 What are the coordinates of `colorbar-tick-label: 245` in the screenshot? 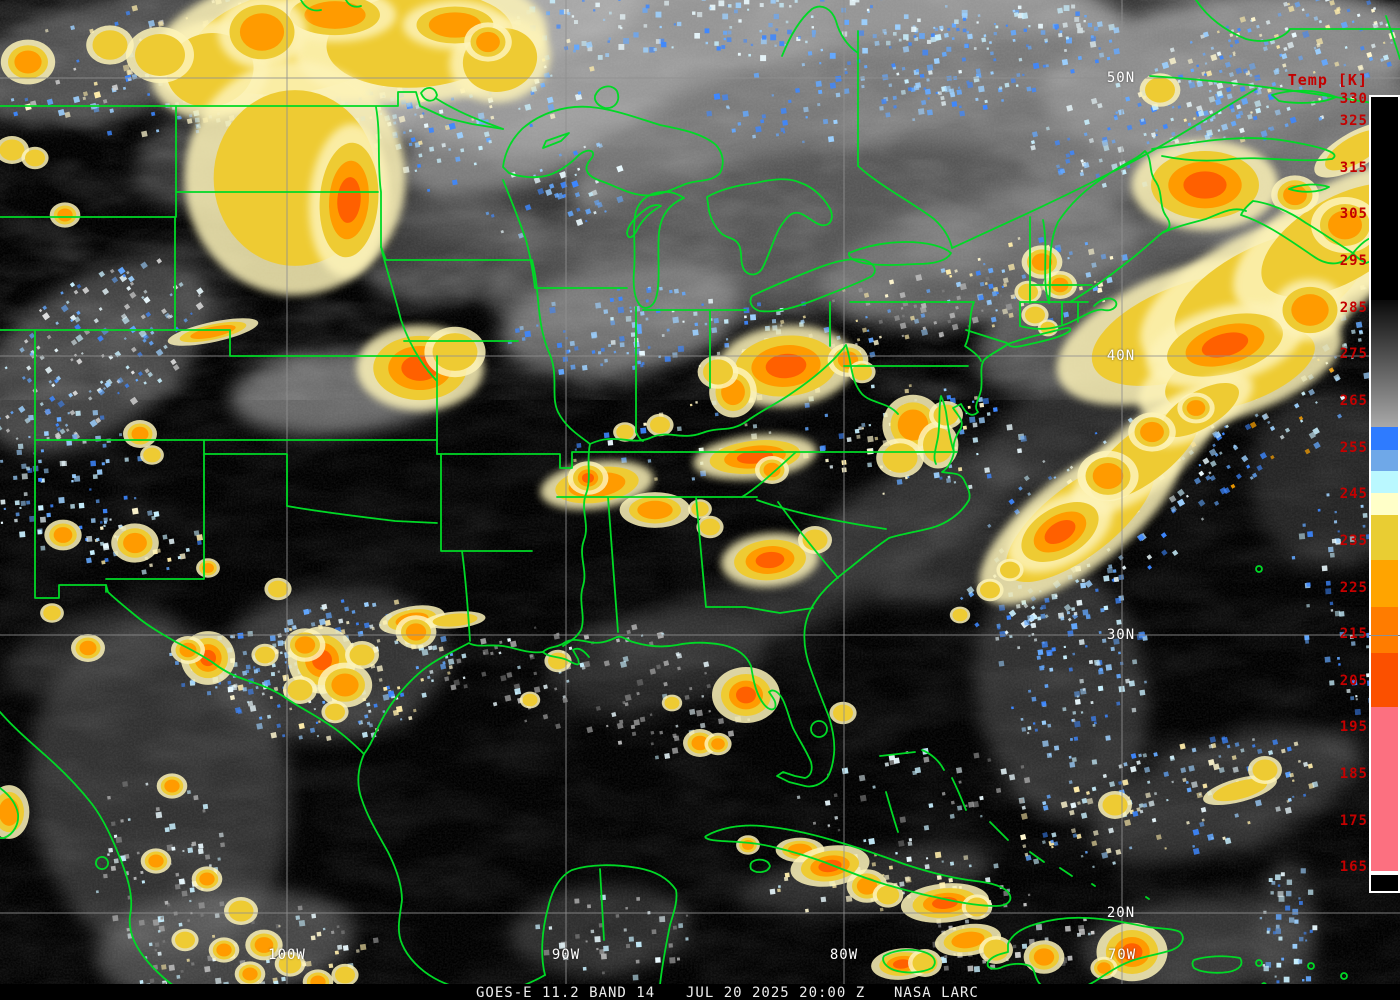 It's located at (1353, 494).